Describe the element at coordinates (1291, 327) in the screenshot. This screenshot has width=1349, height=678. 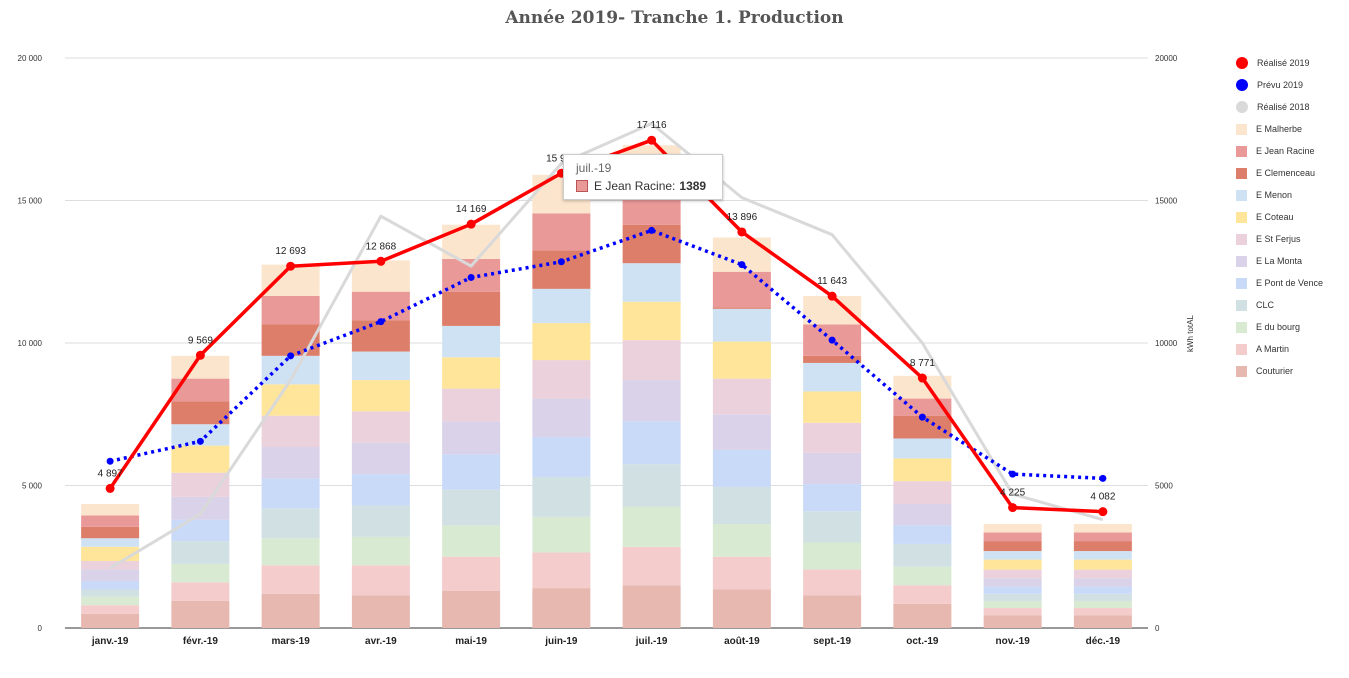
I see `legend-item: E du bourg` at that location.